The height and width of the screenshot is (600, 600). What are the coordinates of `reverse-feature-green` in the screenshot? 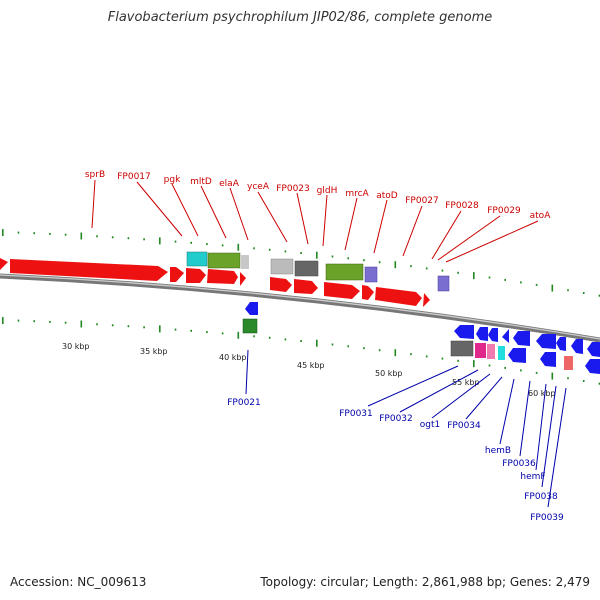 It's located at (250, 326).